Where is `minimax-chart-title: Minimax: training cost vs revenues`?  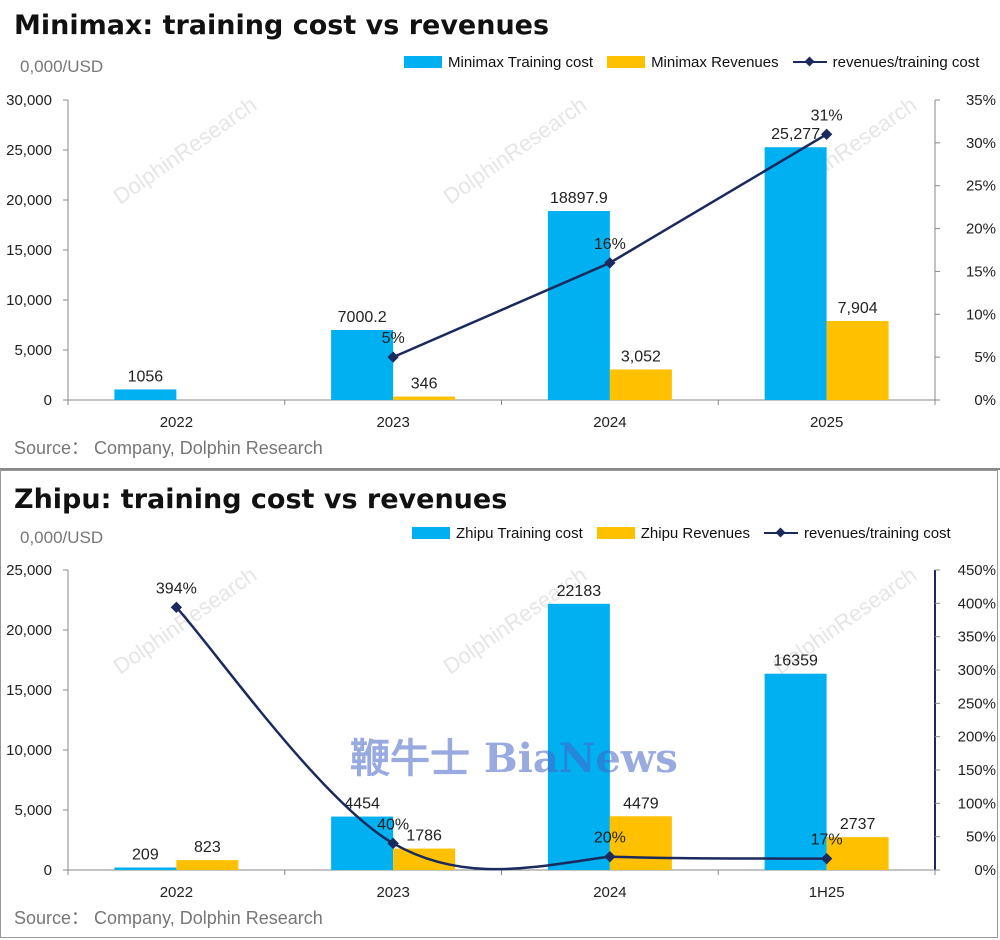 minimax-chart-title: Minimax: training cost vs revenues is located at coordinates (282, 25).